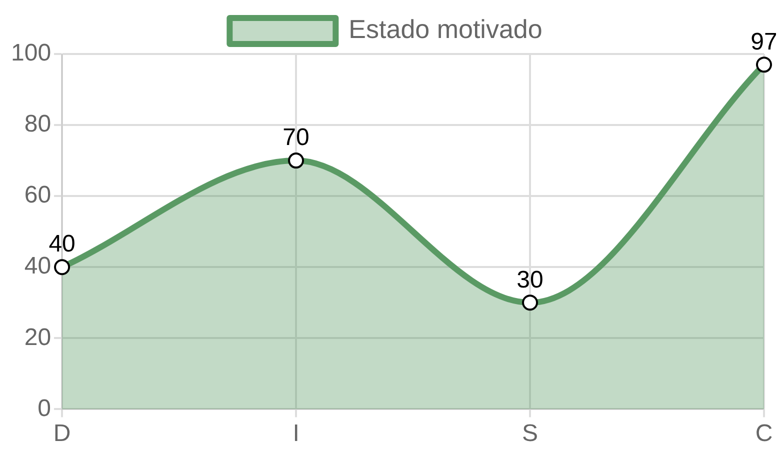  I want to click on data-label: 30, so click(530, 280).